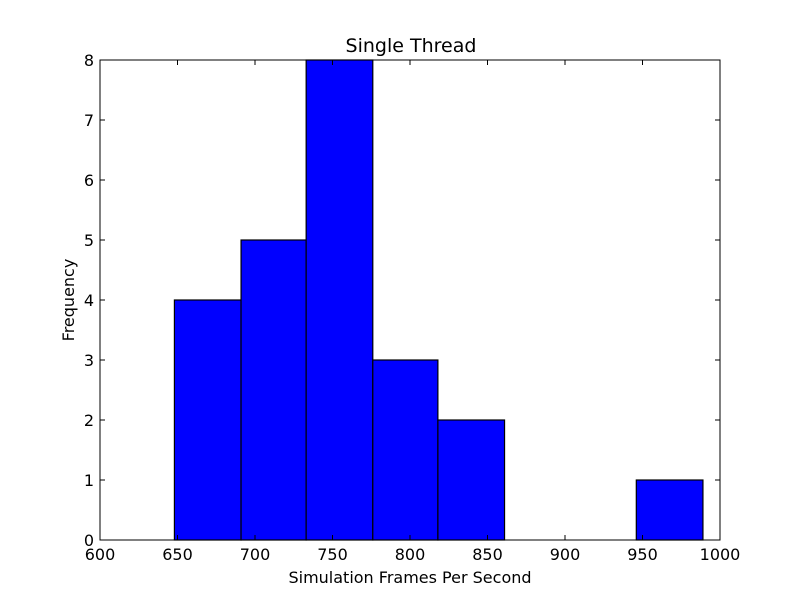 Image resolution: width=800 pixels, height=600 pixels. What do you see at coordinates (642, 554) in the screenshot?
I see `x-tick-label: 950` at bounding box center [642, 554].